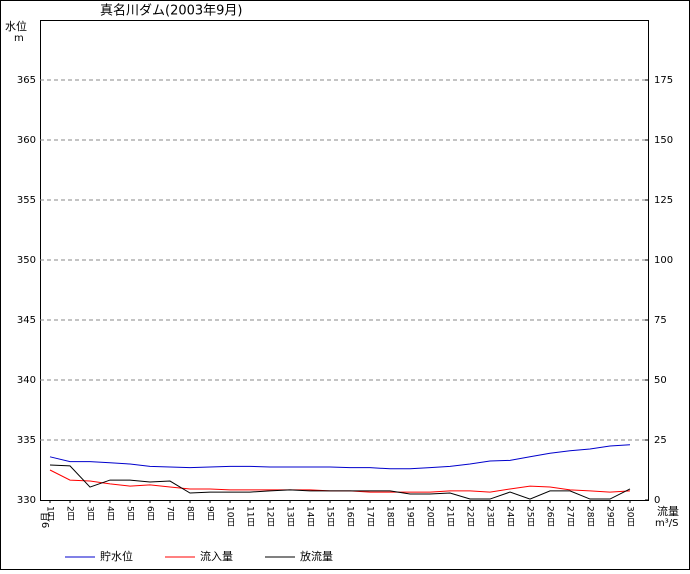  I want to click on y2-tick-label: 25, so click(660, 440).